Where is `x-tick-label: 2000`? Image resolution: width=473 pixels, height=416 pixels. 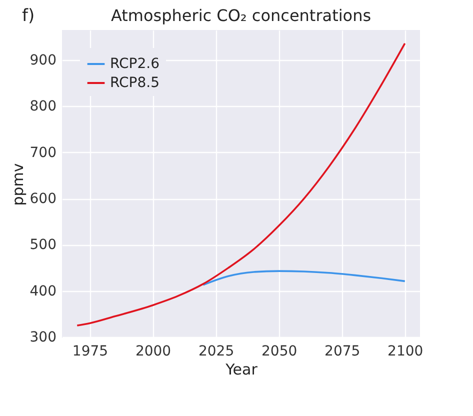 x-tick-label: 2000 is located at coordinates (153, 352).